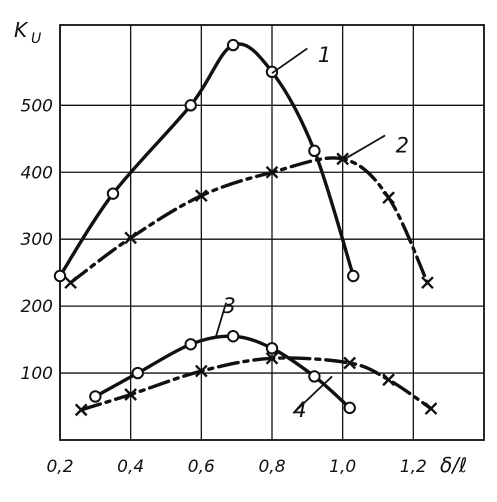 This screenshot has width=497, height=502. I want to click on series-label: 2, so click(402, 145).